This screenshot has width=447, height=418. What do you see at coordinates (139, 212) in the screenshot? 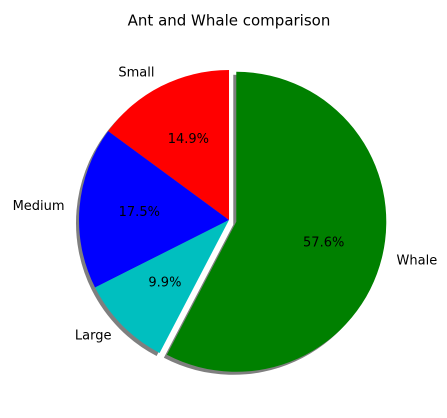
I see `value-label: 17.5%` at bounding box center [139, 212].